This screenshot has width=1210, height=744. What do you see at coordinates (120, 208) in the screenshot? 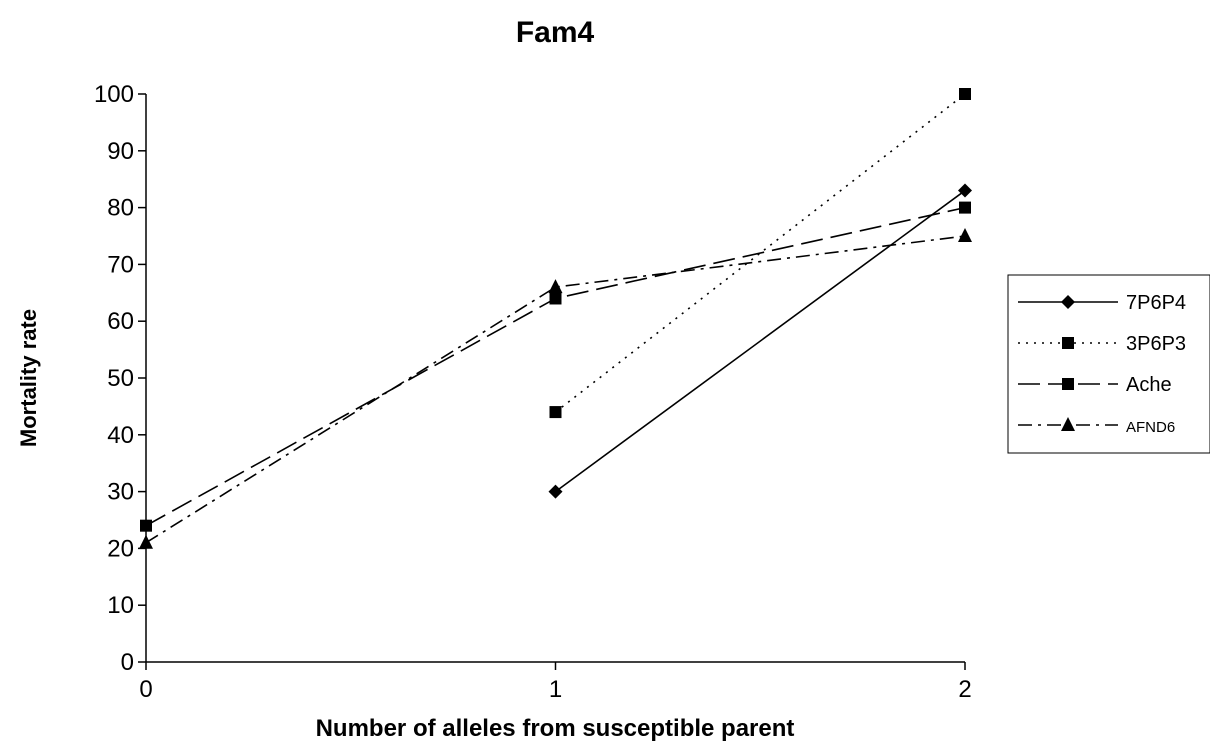
I see `y-tick-label: 80` at bounding box center [120, 208].